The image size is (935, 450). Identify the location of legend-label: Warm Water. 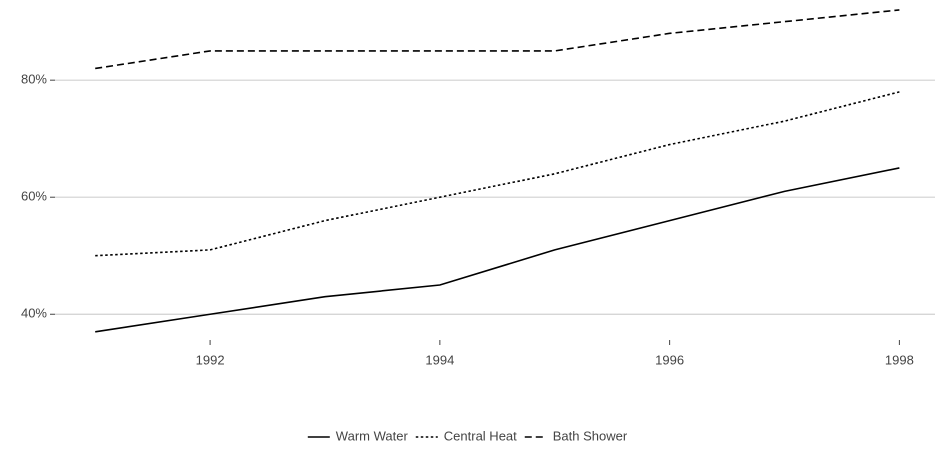
(372, 435).